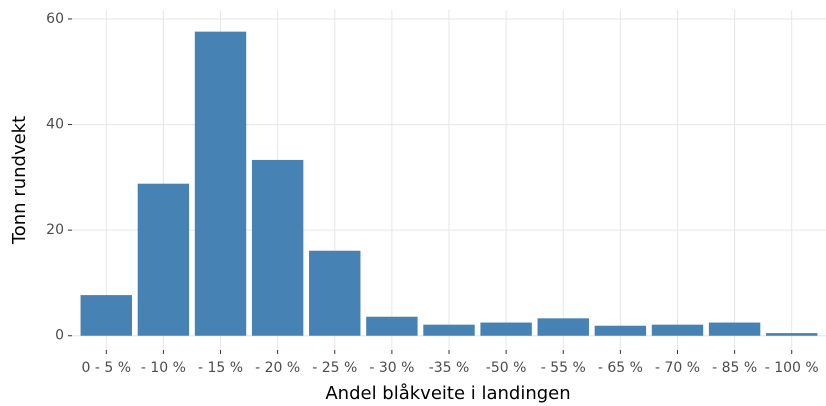 The image size is (826, 406). What do you see at coordinates (391, 368) in the screenshot?
I see `x-tick-label: - 30 %` at bounding box center [391, 368].